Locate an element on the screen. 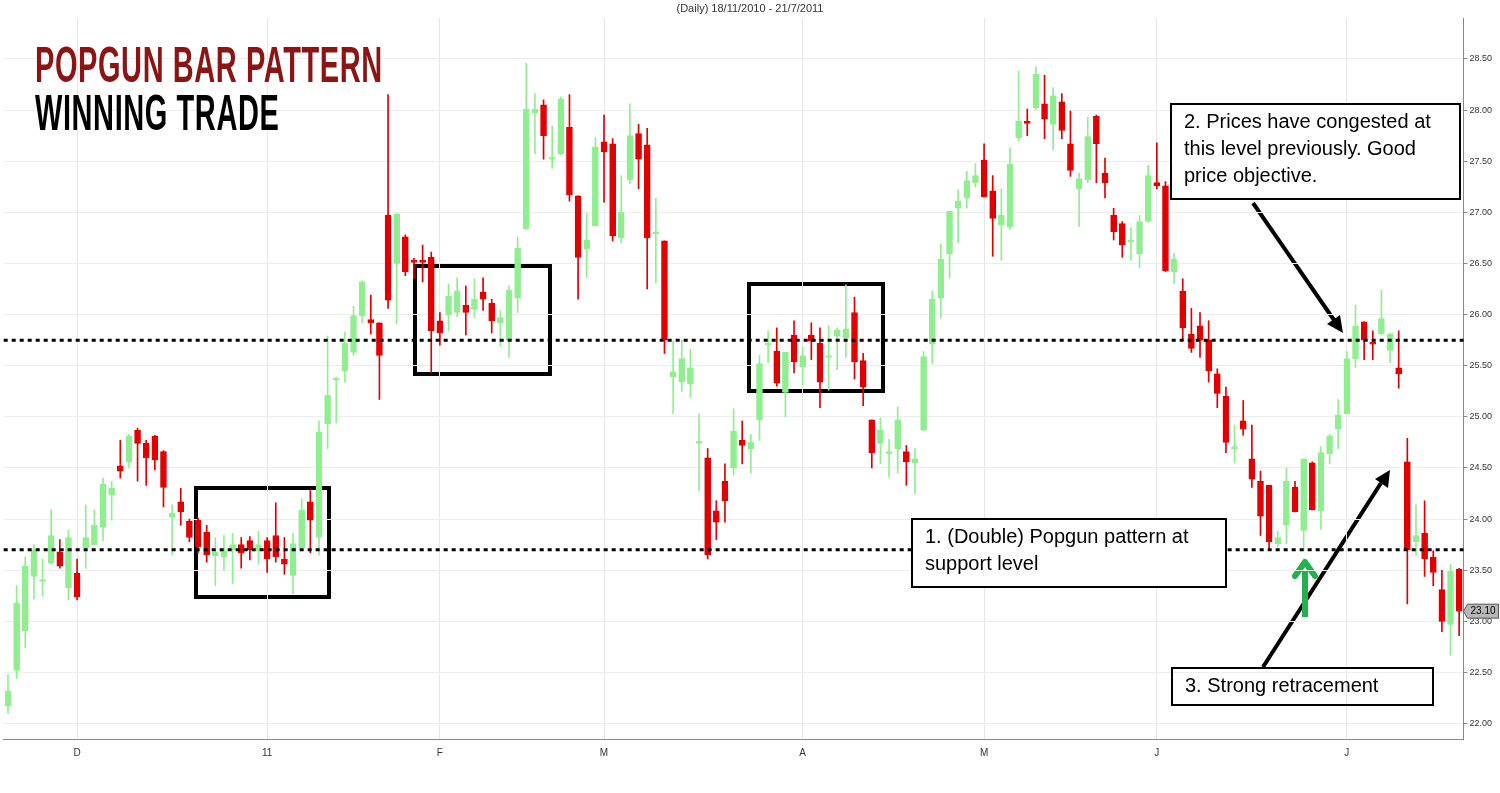  y-tick-label: 27.50 is located at coordinates (1481, 160).